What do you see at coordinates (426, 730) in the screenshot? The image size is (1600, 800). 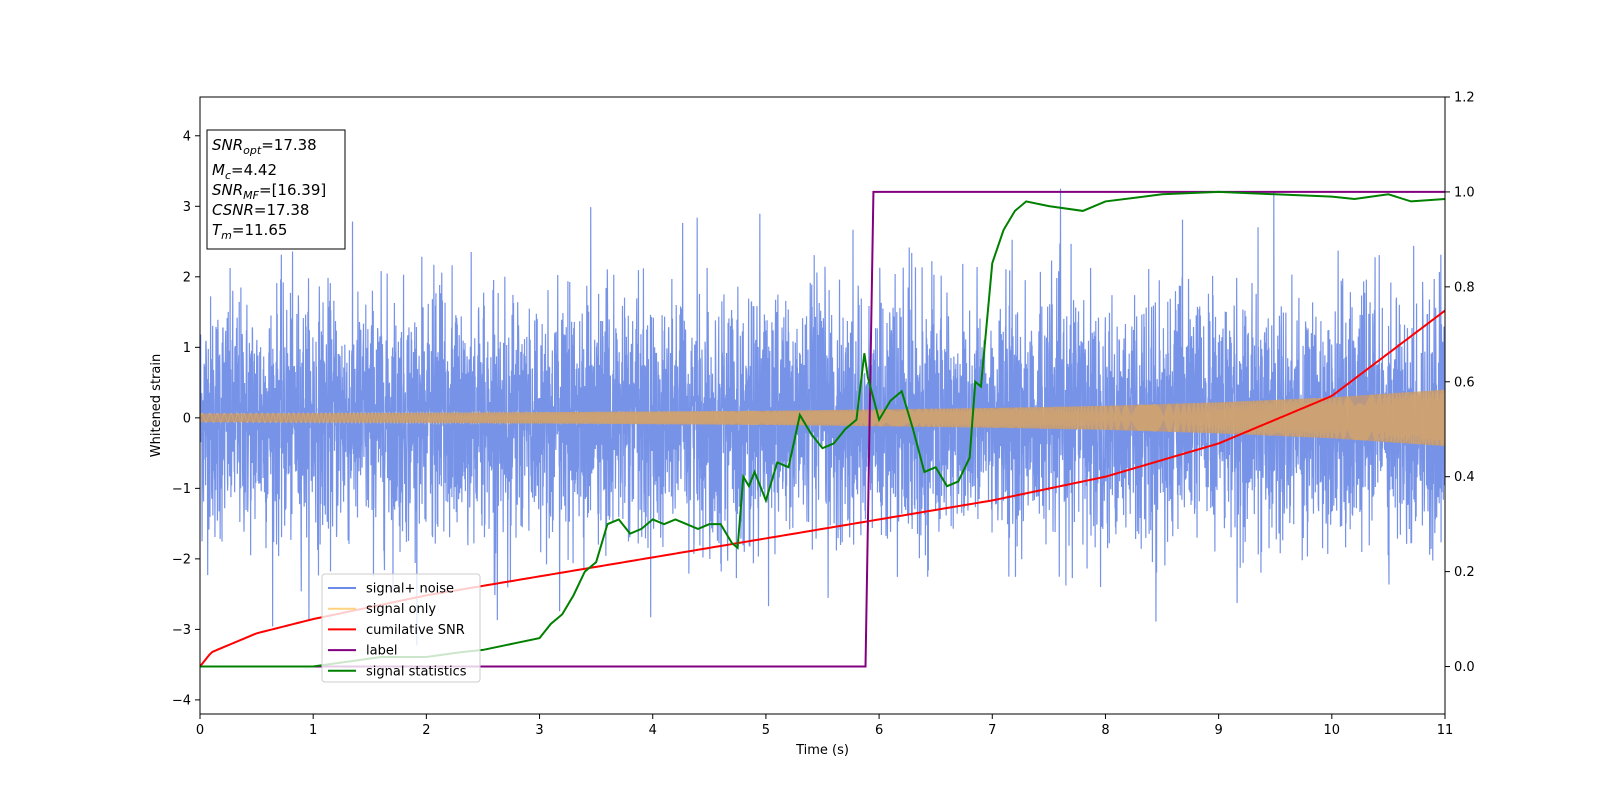 I see `x-tick-label: 2` at bounding box center [426, 730].